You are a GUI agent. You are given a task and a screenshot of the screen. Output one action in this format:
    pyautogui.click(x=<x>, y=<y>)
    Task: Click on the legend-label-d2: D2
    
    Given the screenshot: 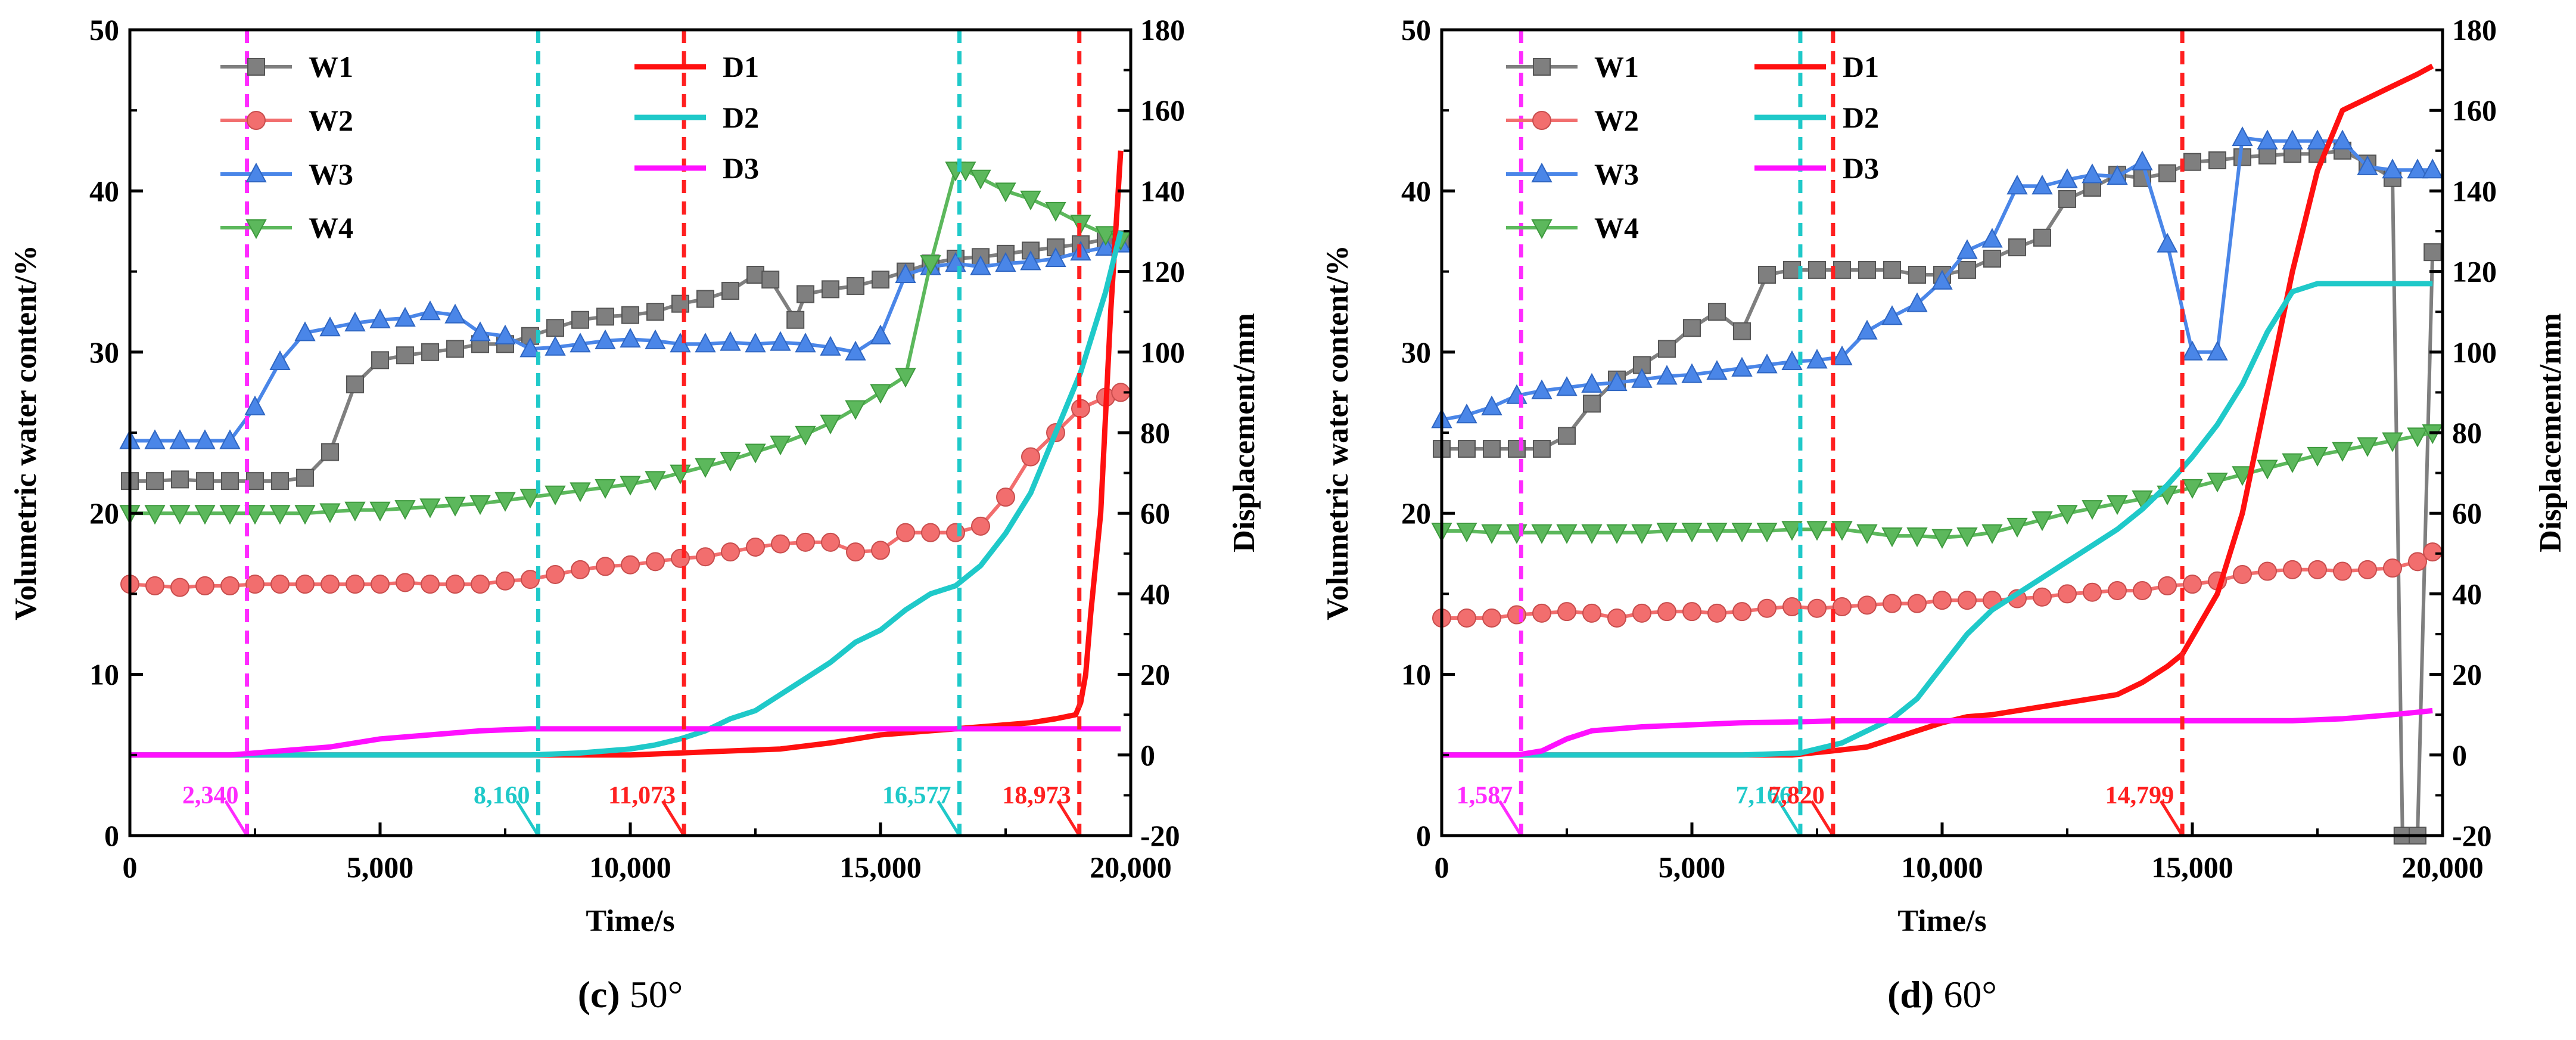 What is the action you would take?
    pyautogui.click(x=1861, y=118)
    